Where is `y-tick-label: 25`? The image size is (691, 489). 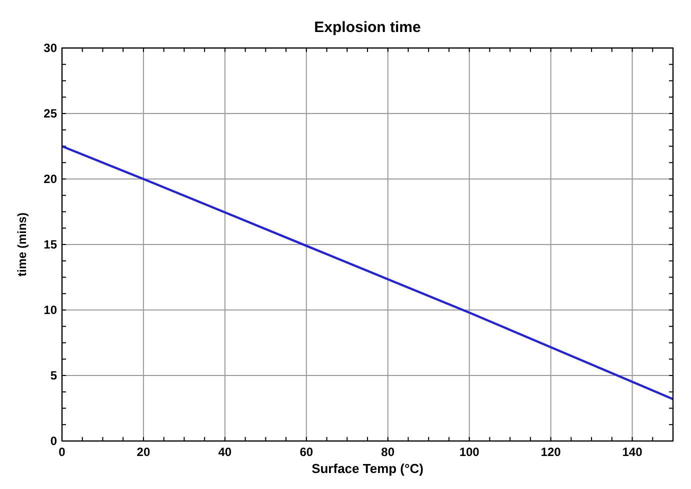
y-tick-label: 25 is located at coordinates (51, 113).